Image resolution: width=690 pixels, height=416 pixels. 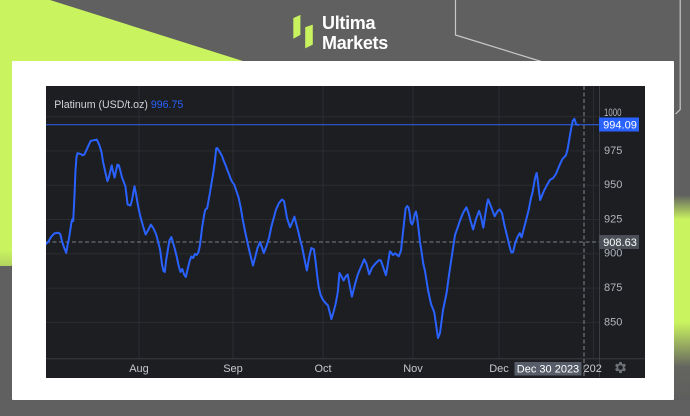 What do you see at coordinates (613, 185) in the screenshot?
I see `svg-text: 950` at bounding box center [613, 185].